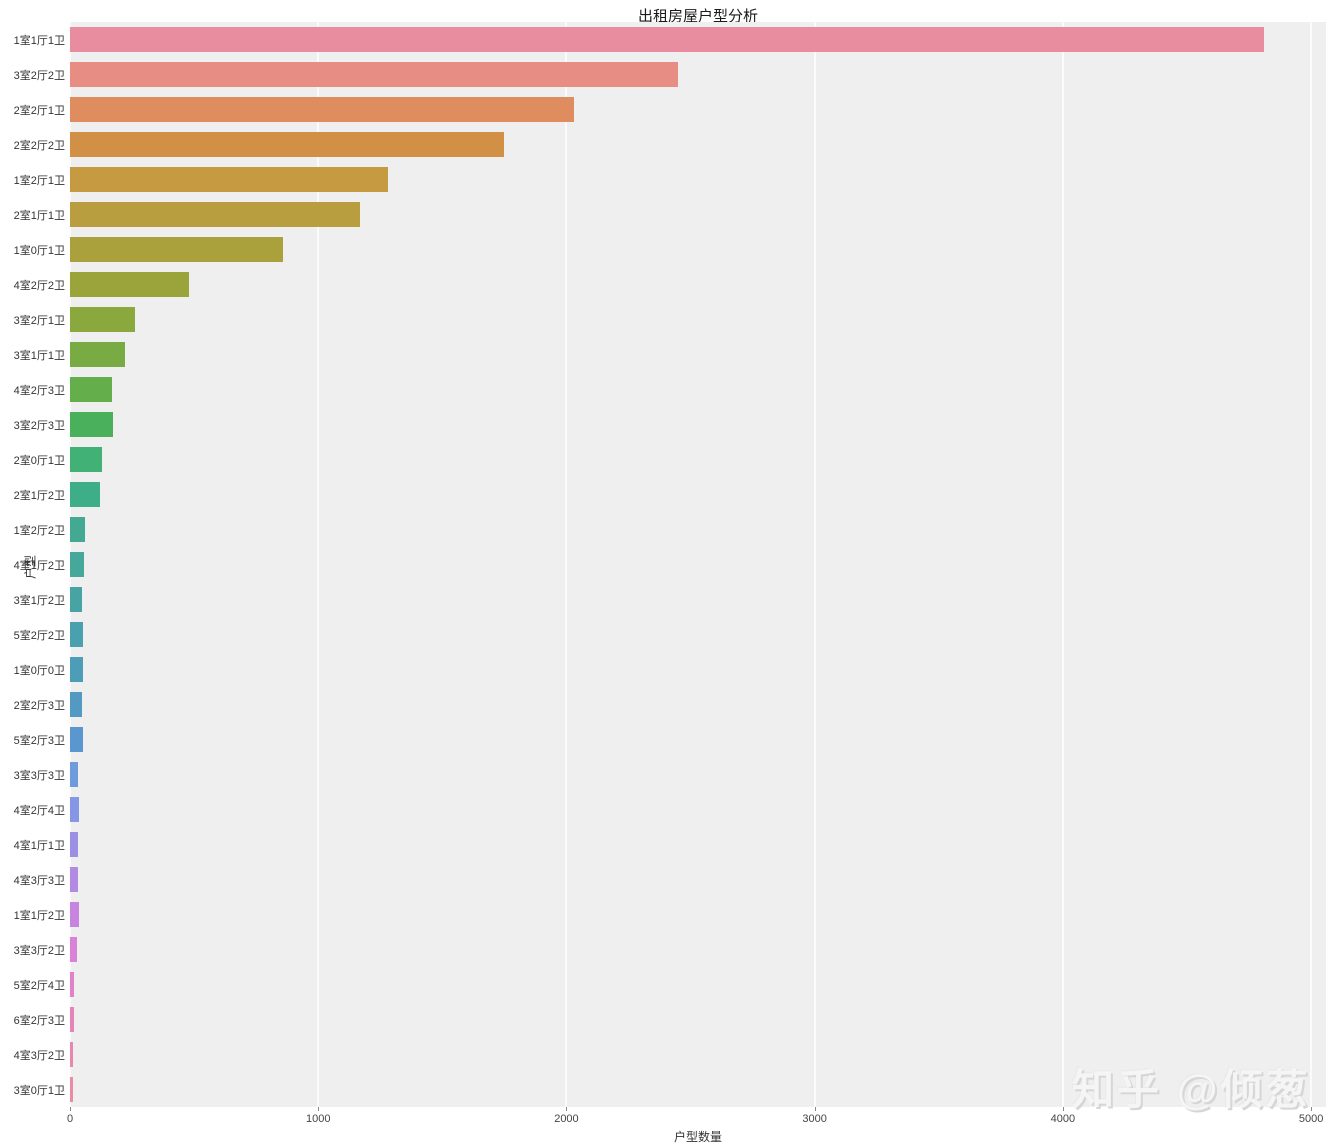  What do you see at coordinates (39, 250) in the screenshot?
I see `category-label: 1室0厅1卫` at bounding box center [39, 250].